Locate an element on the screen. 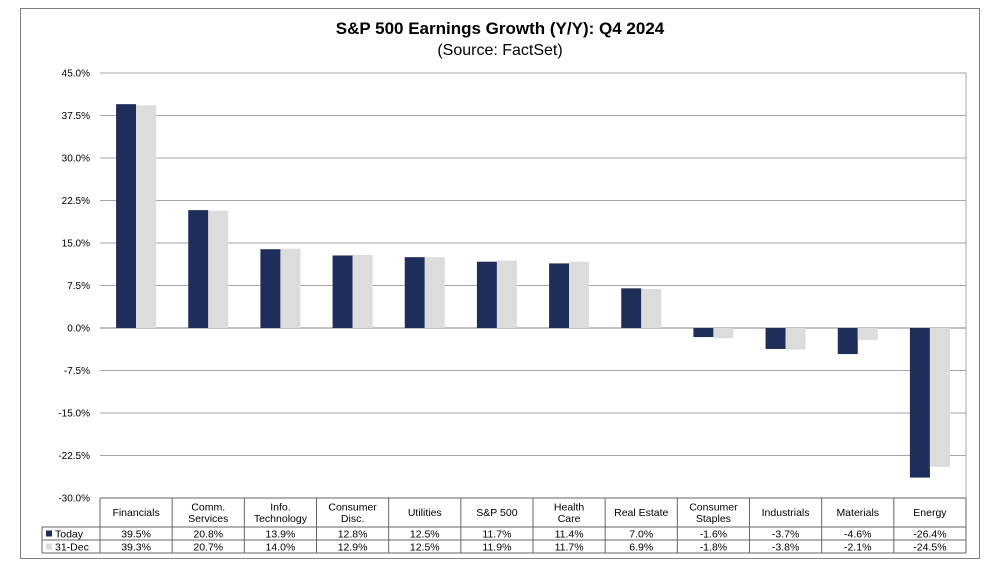 This screenshot has width=988, height=567. legend-label: Today is located at coordinates (69, 535).